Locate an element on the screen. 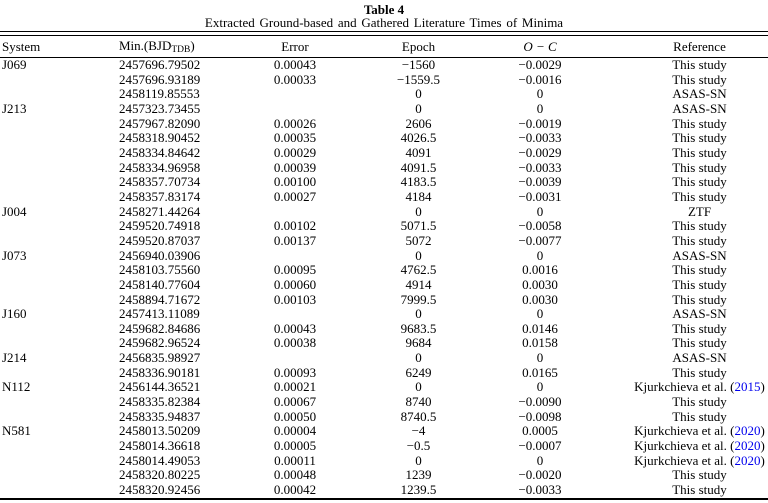  cell-oc: −0.0016 is located at coordinates (540, 79).